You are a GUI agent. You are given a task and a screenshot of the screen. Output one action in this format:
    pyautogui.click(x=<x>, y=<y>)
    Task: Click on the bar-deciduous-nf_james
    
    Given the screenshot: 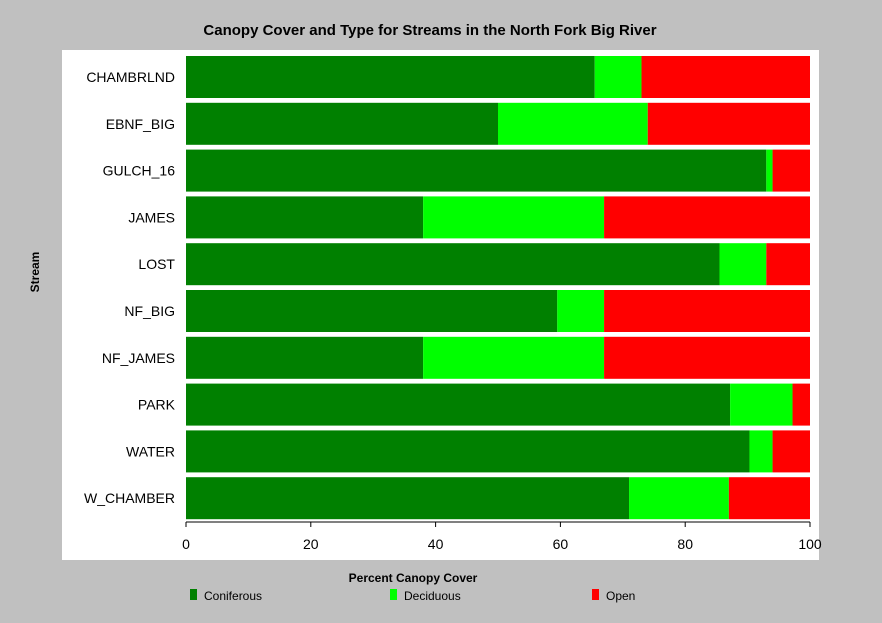 What is the action you would take?
    pyautogui.click(x=514, y=357)
    